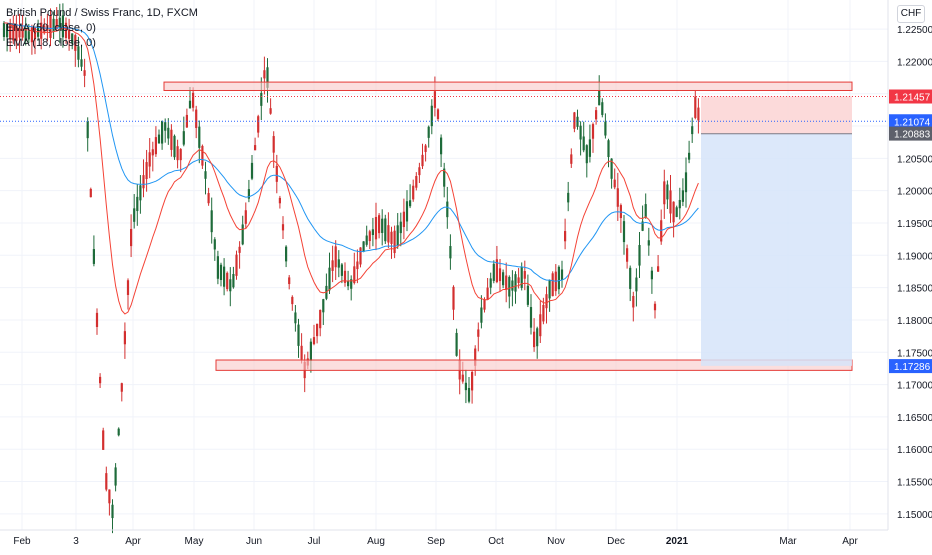  What do you see at coordinates (914, 450) in the screenshot?
I see `y-tick-label: 1.16000` at bounding box center [914, 450].